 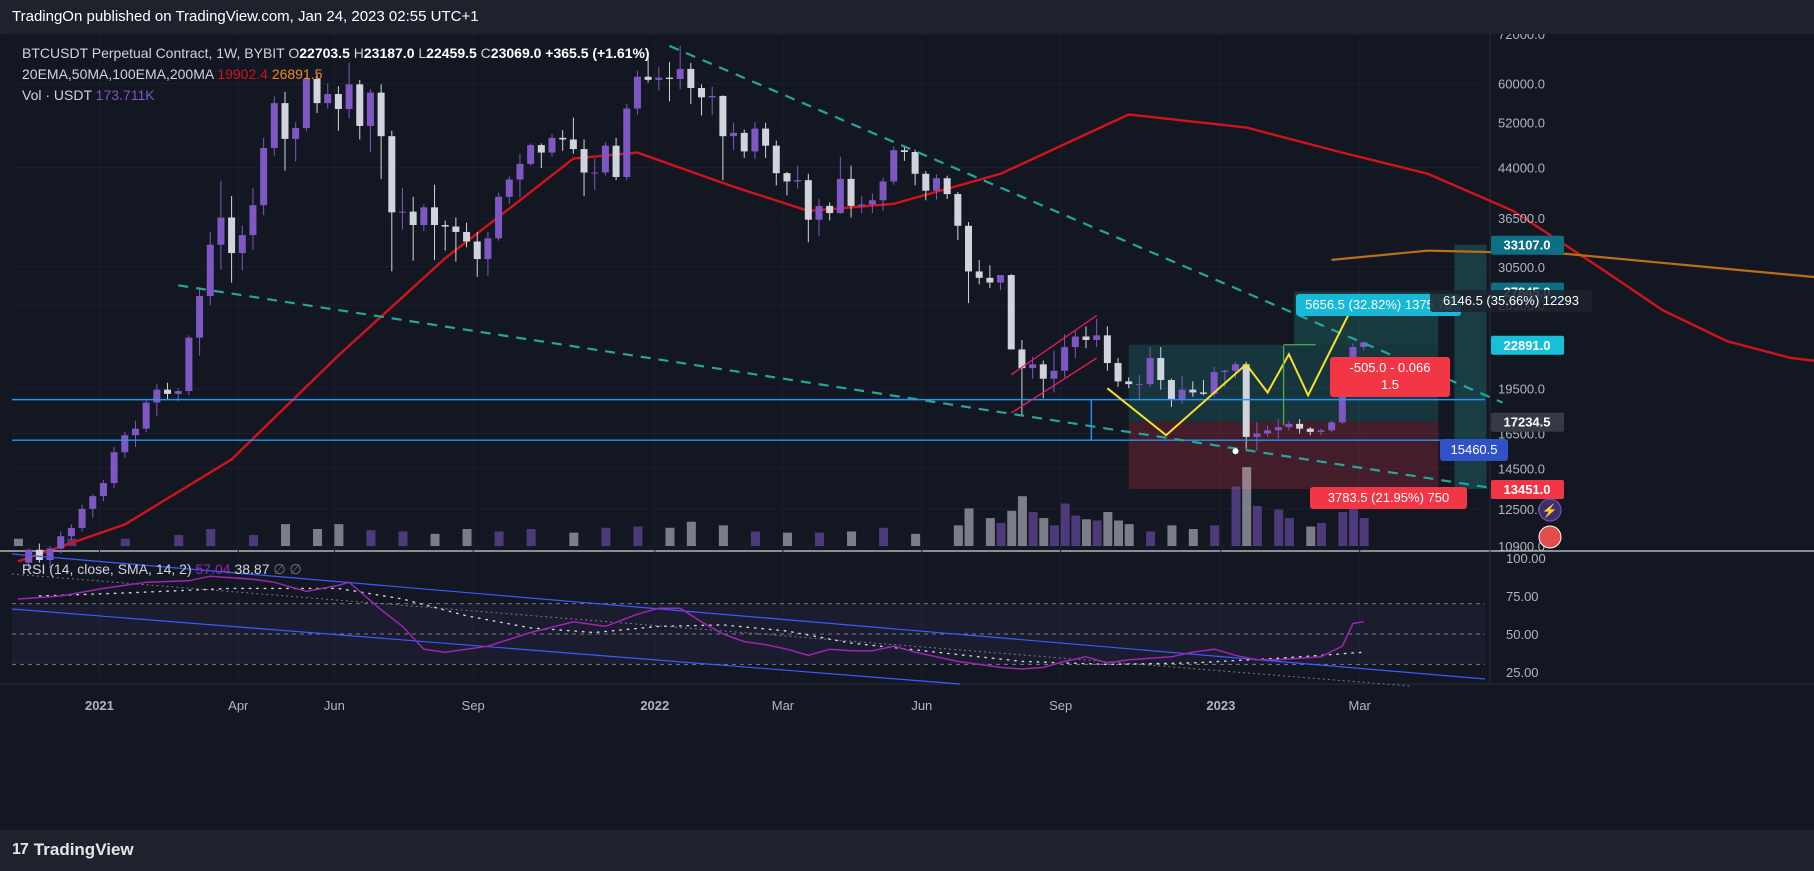 What do you see at coordinates (1521, 267) in the screenshot?
I see `y-tick-label: 30500.0` at bounding box center [1521, 267].